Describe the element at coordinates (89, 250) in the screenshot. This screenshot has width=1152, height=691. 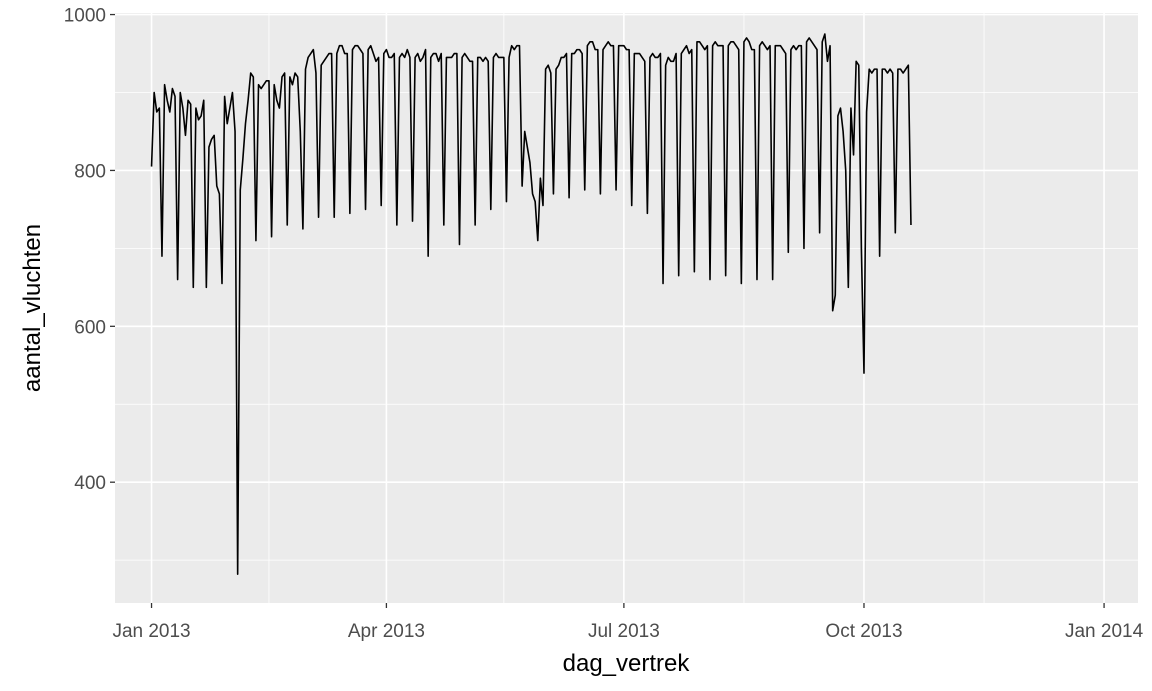
I see `y-axis: 400 600 800 1000` at that location.